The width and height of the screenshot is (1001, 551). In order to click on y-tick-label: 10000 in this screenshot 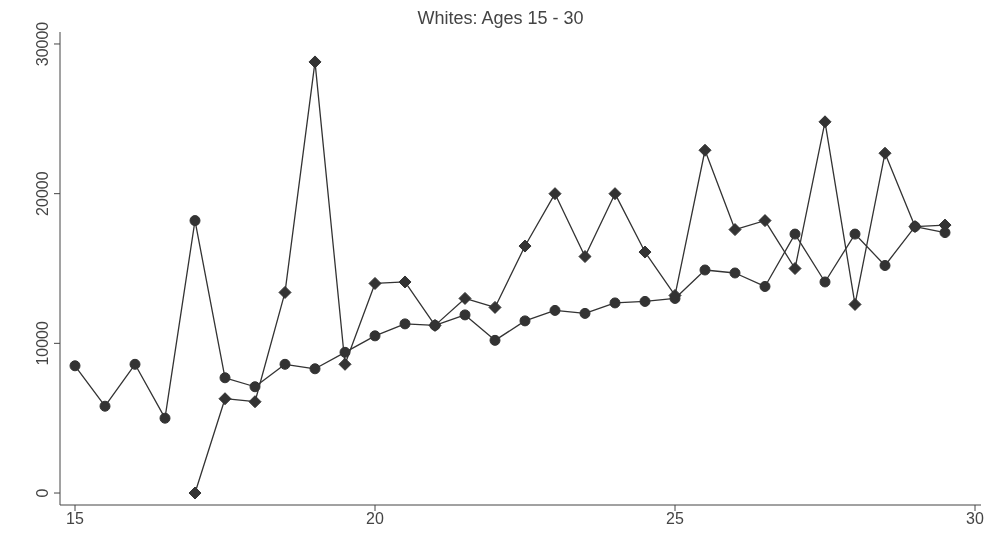, I will do `click(42, 343)`.